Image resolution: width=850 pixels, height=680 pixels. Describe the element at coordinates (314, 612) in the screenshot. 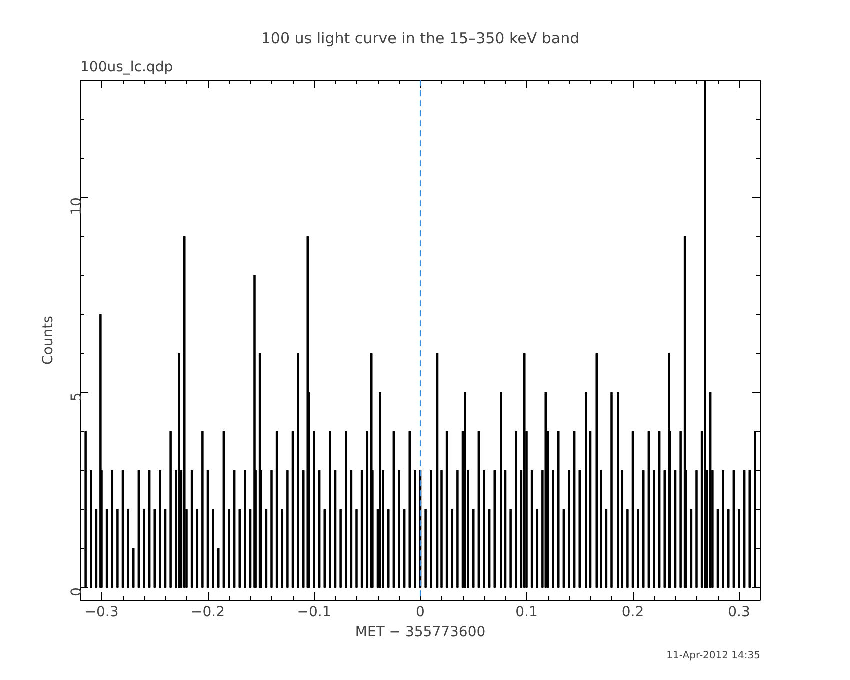

I see `x-tick-label: −0.1` at that location.